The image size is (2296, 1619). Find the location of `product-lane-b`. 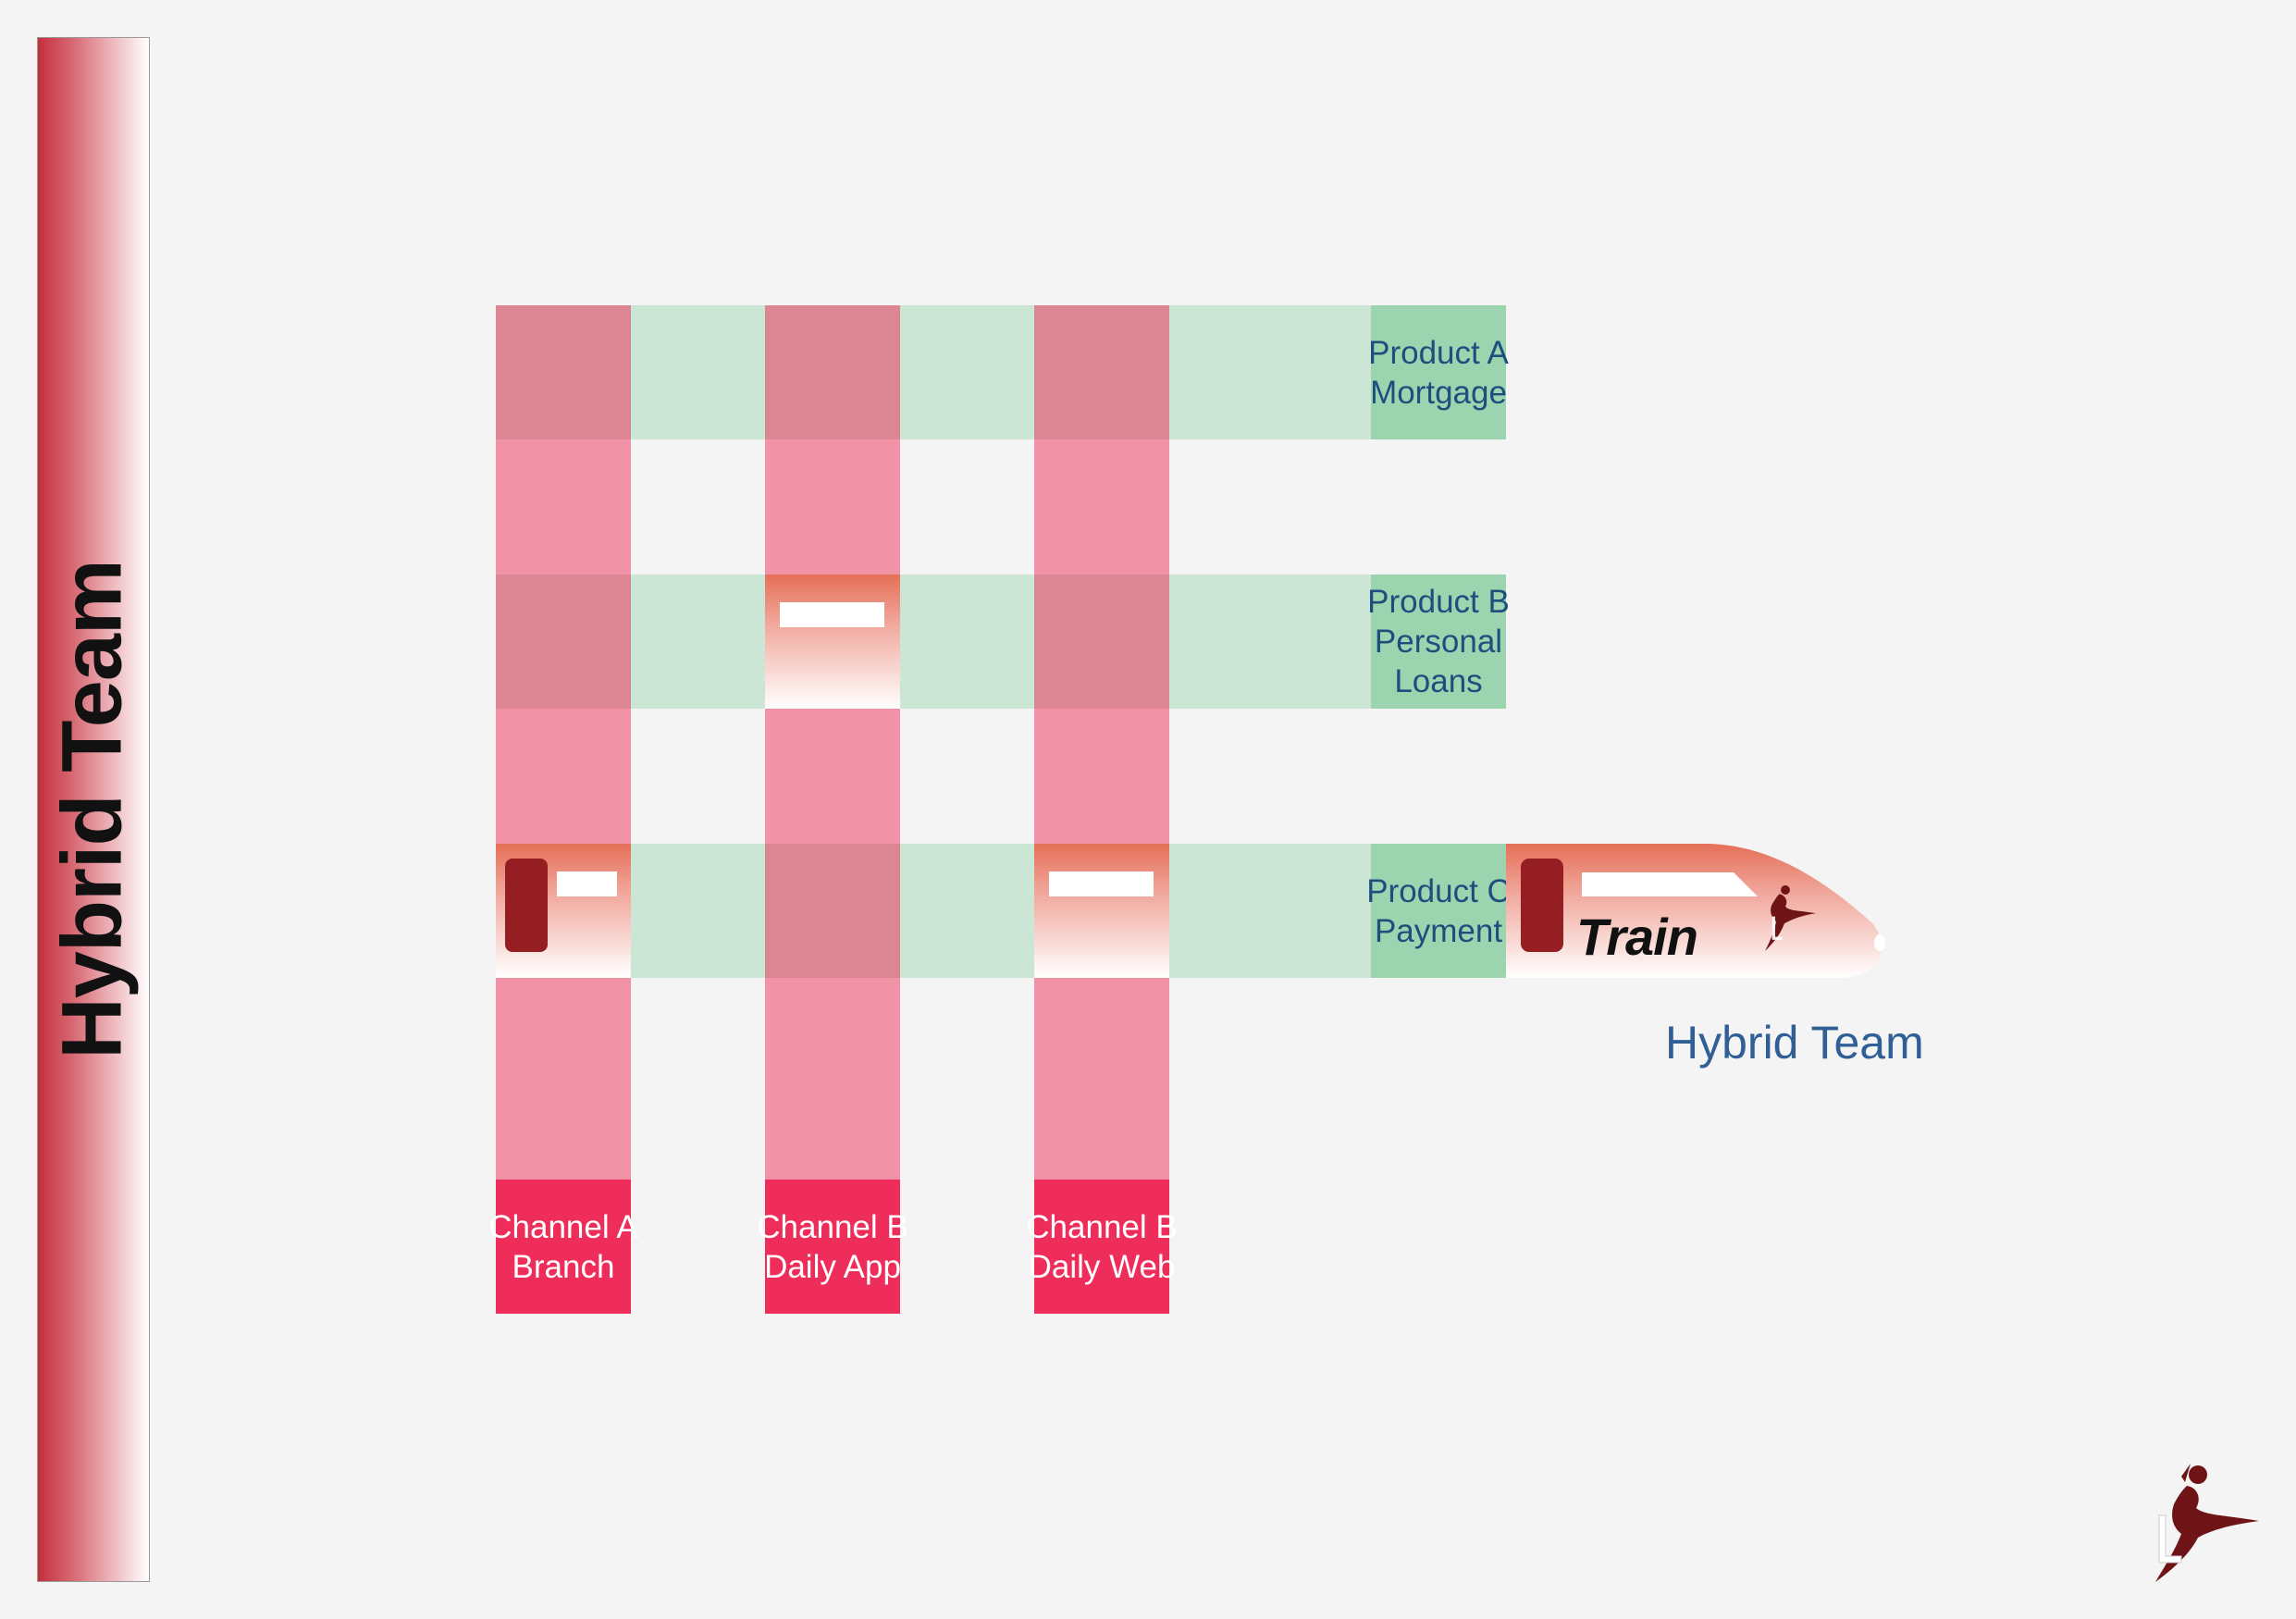

product-lane-b is located at coordinates (933, 642).